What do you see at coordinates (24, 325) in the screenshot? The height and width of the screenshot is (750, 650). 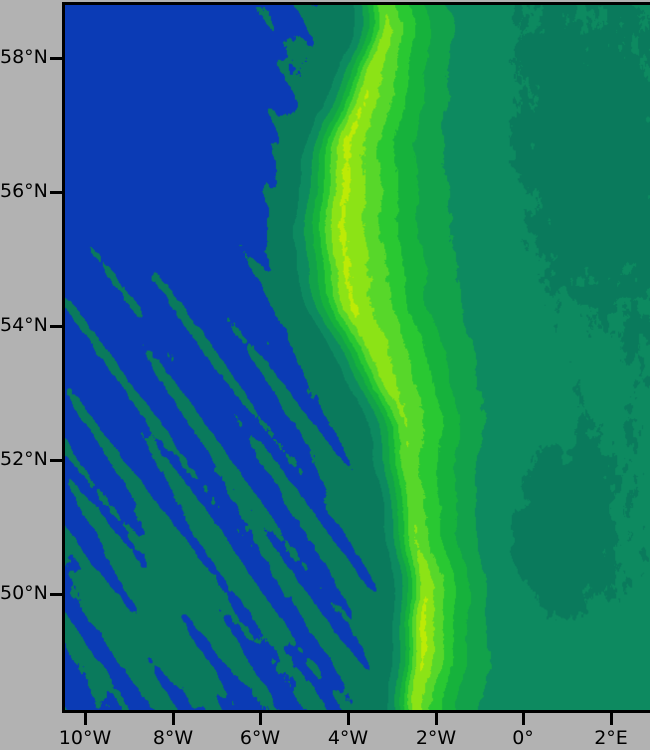 I see `y-tick-label: 54°N` at bounding box center [24, 325].